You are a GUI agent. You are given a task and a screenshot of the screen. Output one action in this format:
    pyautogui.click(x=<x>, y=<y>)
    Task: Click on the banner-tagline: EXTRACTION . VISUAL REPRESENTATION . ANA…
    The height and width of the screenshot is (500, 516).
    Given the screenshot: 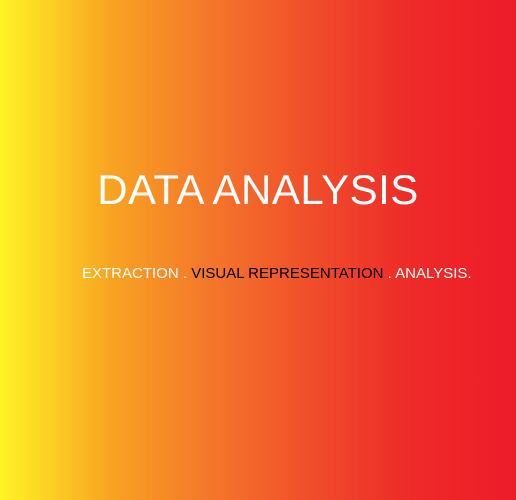 What is the action you would take?
    pyautogui.click(x=277, y=274)
    